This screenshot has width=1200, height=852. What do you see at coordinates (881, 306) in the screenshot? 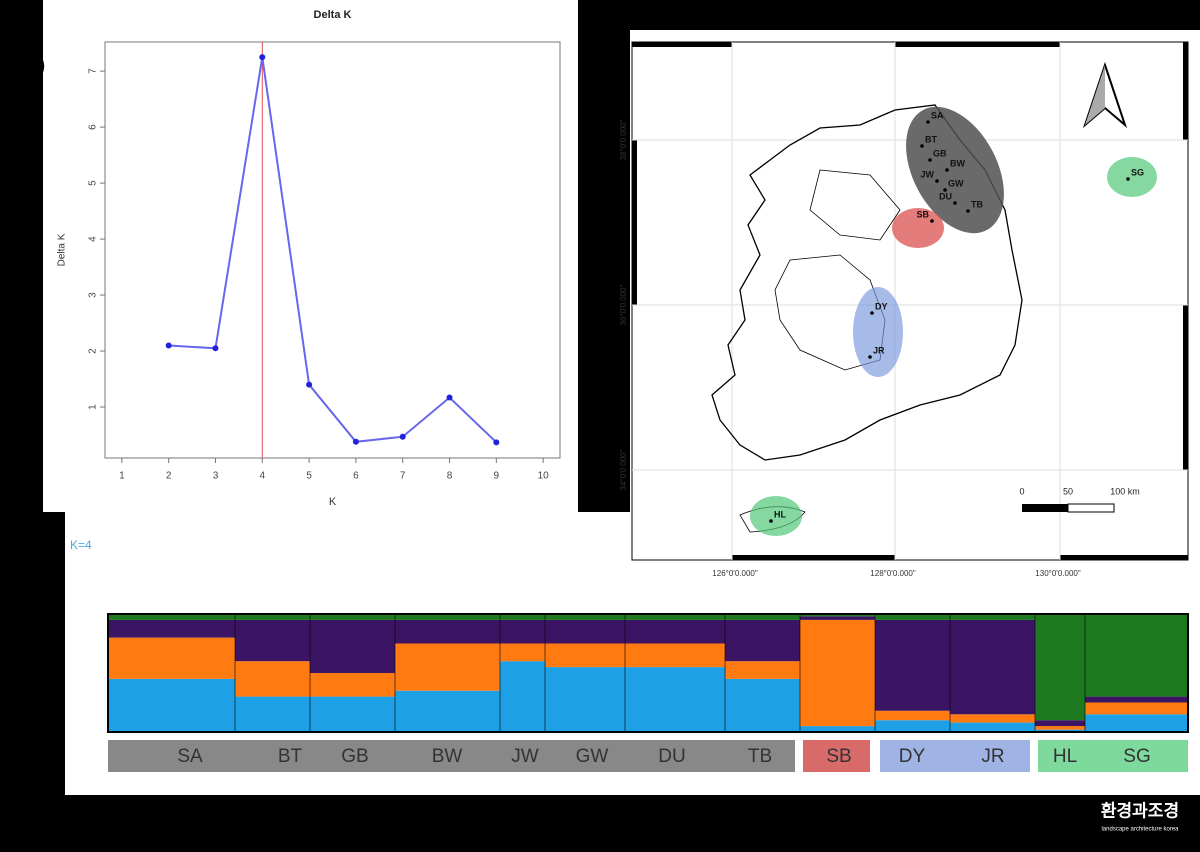
I see `site-label: DY` at bounding box center [881, 306].